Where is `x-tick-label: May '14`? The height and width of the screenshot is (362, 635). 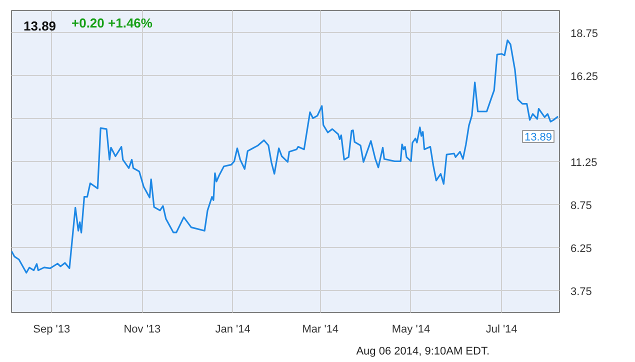 x-tick-label: May '14 is located at coordinates (411, 330).